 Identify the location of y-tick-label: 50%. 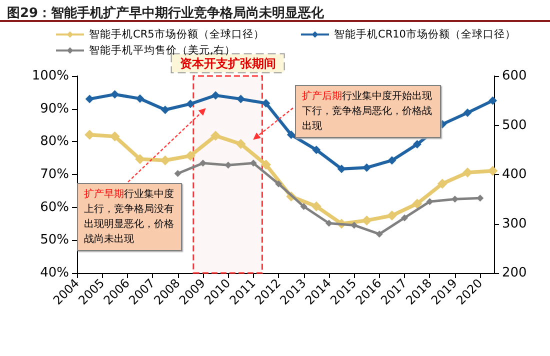
(54, 240).